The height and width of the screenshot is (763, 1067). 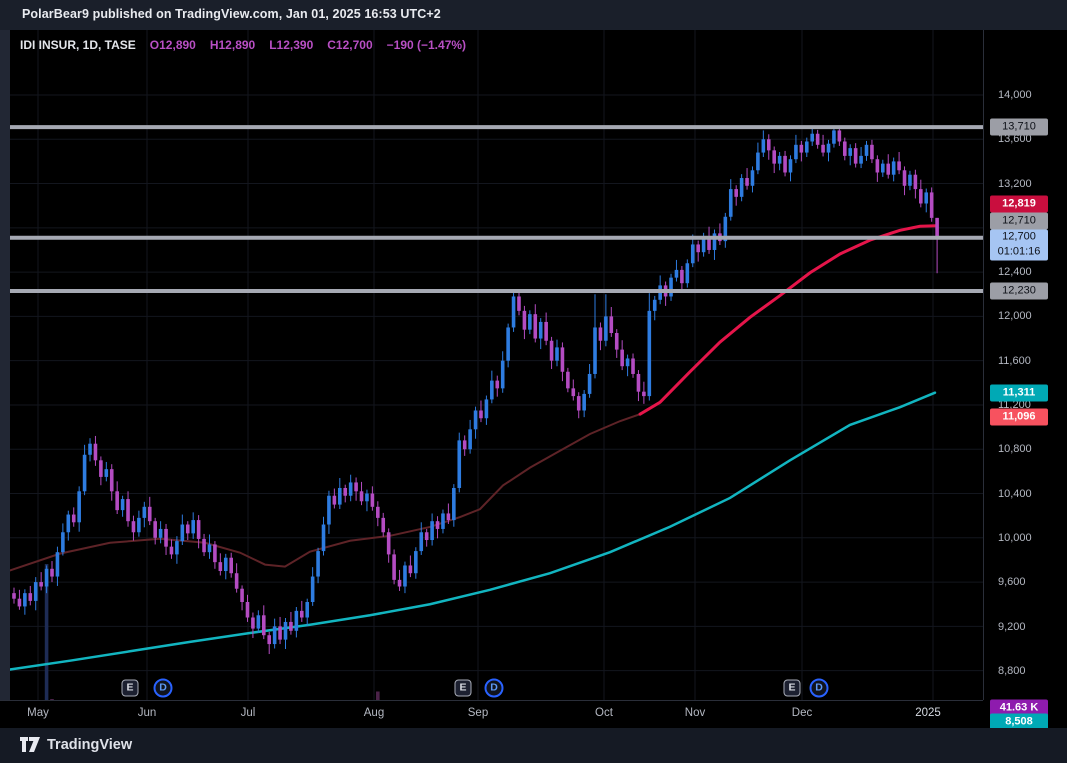 I want to click on time-scale: May Jun Jul Aug Sep Oct Nov Dec 2025, so click(x=491, y=714).